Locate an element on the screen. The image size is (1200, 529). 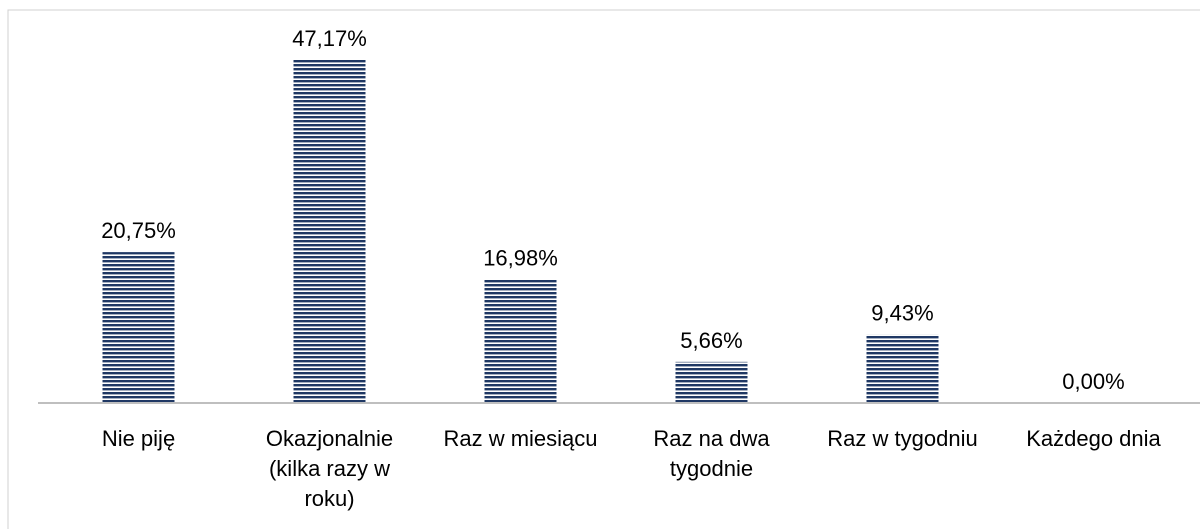
data-label: 47,17% is located at coordinates (329, 38).